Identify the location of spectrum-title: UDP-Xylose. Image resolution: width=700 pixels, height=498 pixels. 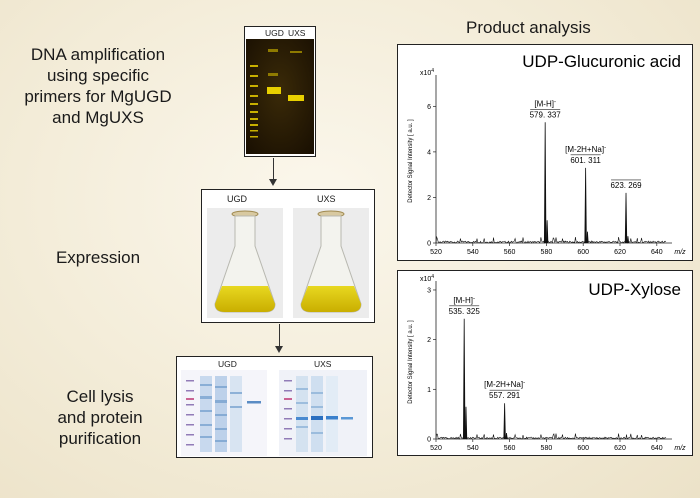
(634, 289).